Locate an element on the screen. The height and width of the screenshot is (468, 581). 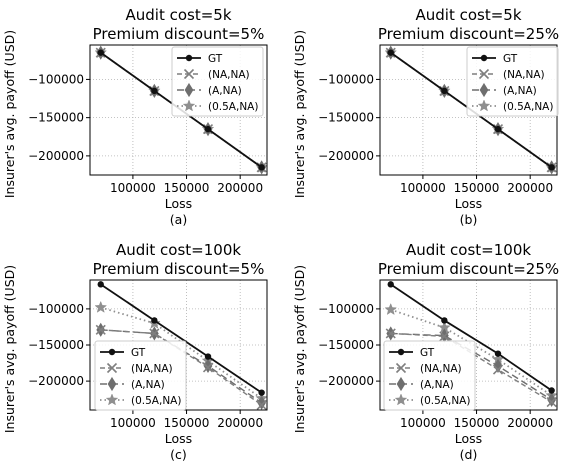
subplot-caption: (d) is located at coordinates (469, 454).